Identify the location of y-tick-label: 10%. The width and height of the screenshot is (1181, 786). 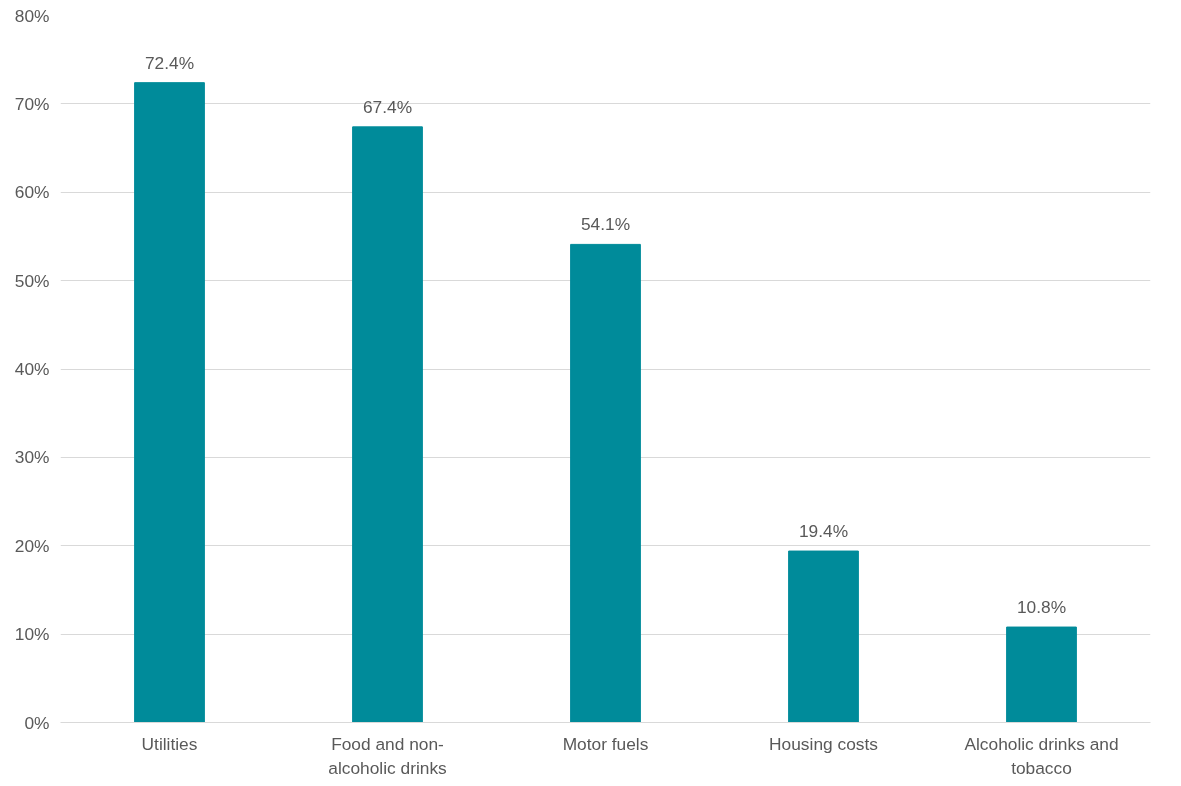
(32, 634).